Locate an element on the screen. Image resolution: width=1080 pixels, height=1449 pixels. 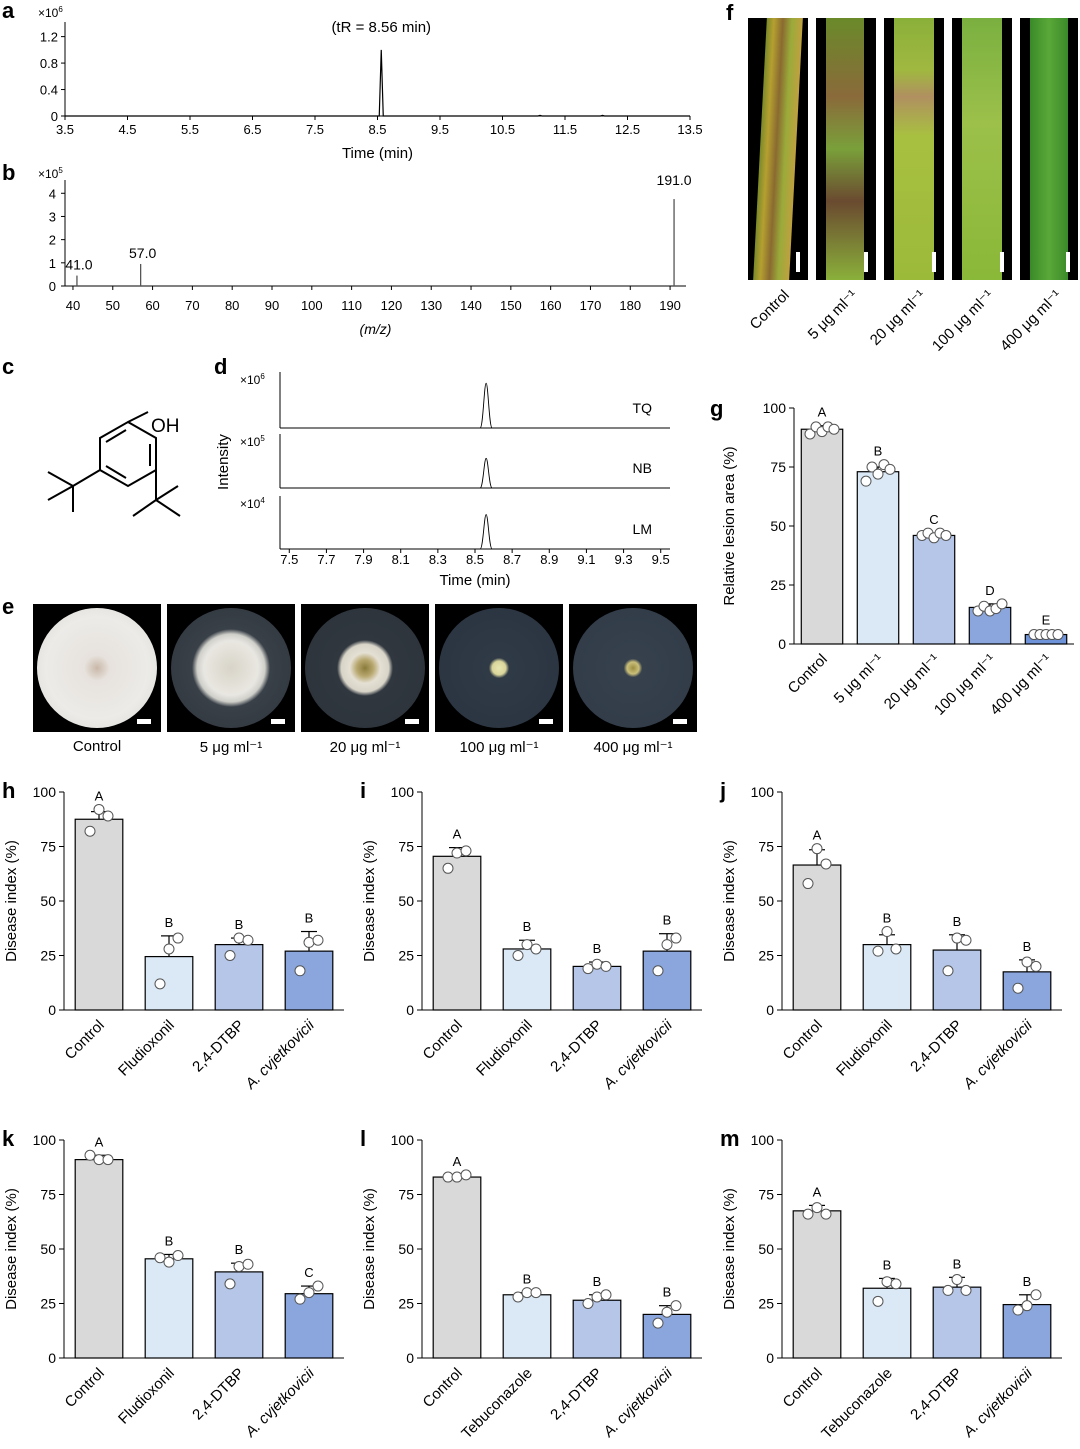
trace-name-label: LM is located at coordinates (642, 529).